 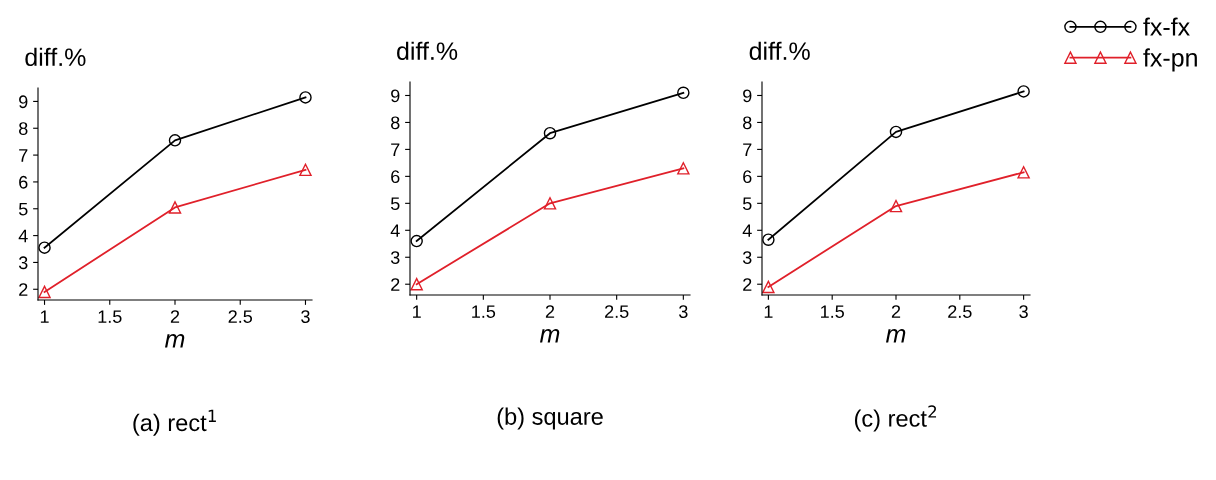 I want to click on text: (c) rect$^{2}$, so click(x=895, y=418).